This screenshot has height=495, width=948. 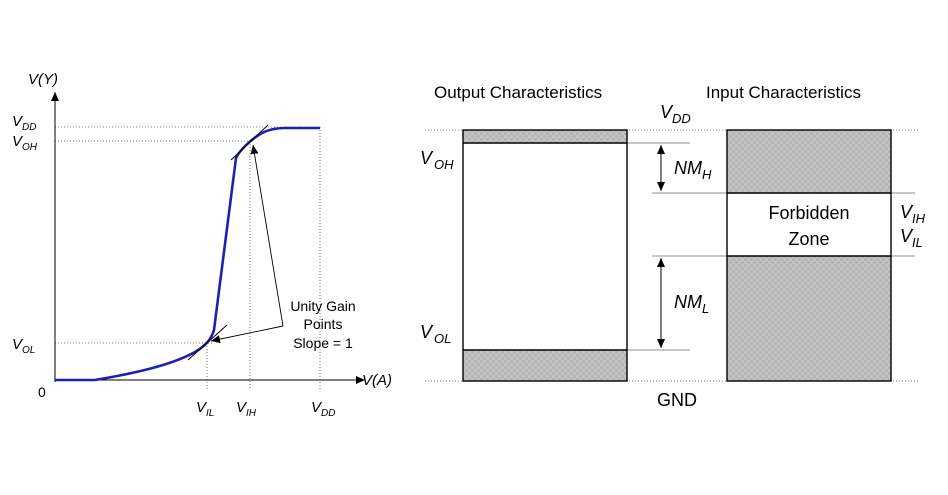 I want to click on y-tick-vdd: VDD, so click(x=24, y=123).